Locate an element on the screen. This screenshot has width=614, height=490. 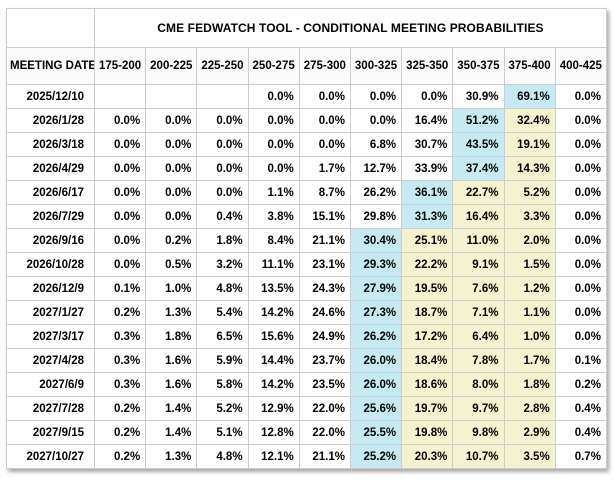
probability-cell: 15.6% is located at coordinates (273, 336).